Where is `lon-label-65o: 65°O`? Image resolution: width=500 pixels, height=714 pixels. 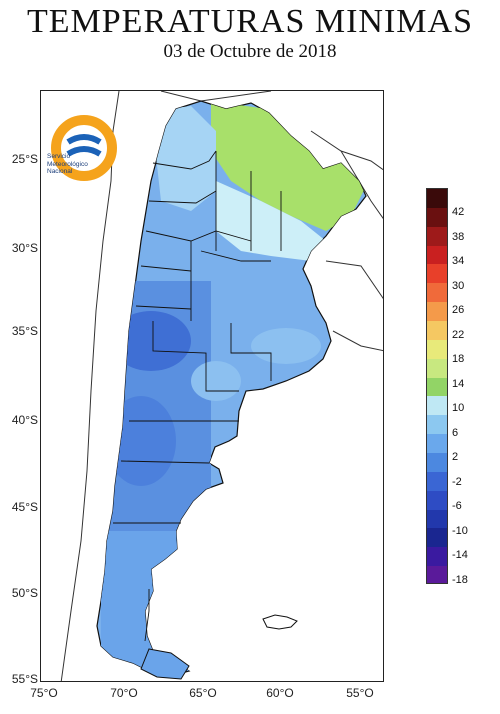 lon-label-65o: 65°O is located at coordinates (203, 693).